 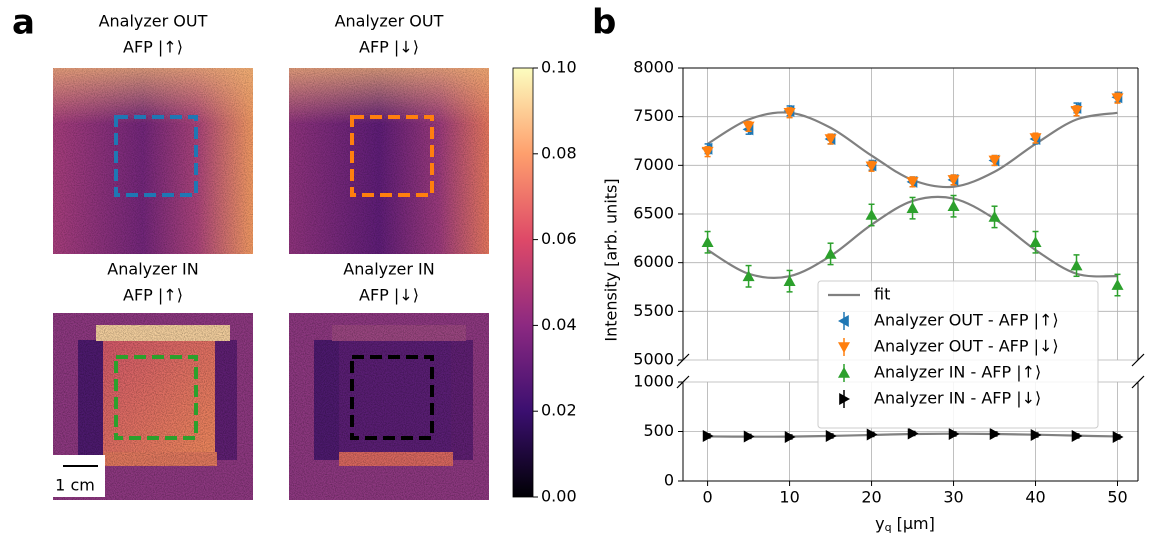 I want to click on y-tick-label: 500, so click(x=658, y=430).